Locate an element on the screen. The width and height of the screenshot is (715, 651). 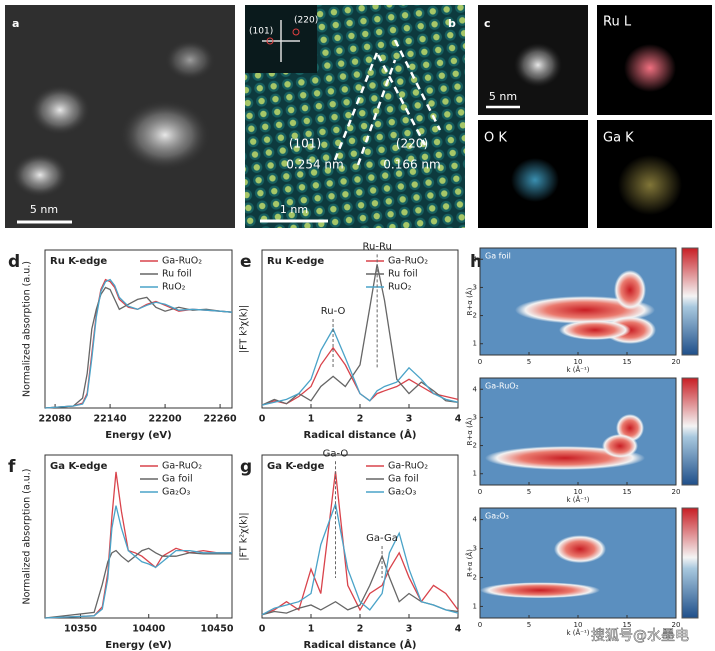
y-axis-label: |FT k³χ(k)| is located at coordinates (244, 329).